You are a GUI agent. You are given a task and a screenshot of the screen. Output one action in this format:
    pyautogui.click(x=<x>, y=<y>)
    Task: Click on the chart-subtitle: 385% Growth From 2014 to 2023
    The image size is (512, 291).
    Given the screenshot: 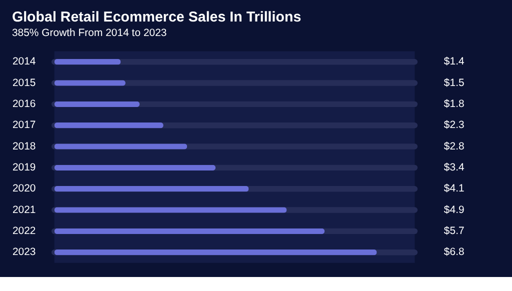 What is the action you would take?
    pyautogui.click(x=89, y=34)
    